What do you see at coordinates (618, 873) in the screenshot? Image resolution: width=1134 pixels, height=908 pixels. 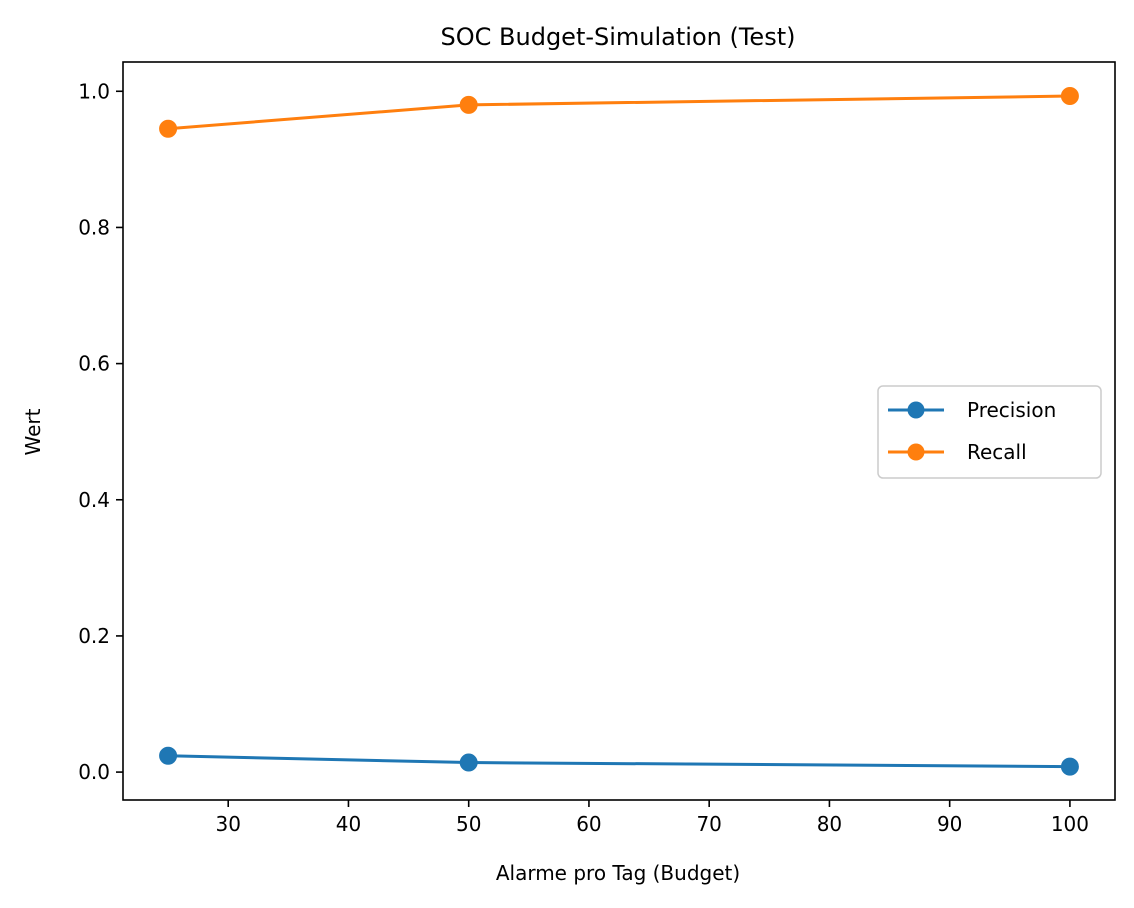 I see `x-axis-label: Alarme pro Tag (Budget)` at bounding box center [618, 873].